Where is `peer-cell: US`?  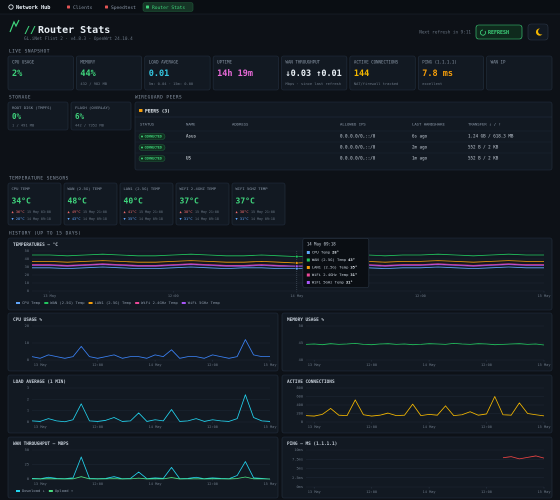
peer-cell: US is located at coordinates (189, 158).